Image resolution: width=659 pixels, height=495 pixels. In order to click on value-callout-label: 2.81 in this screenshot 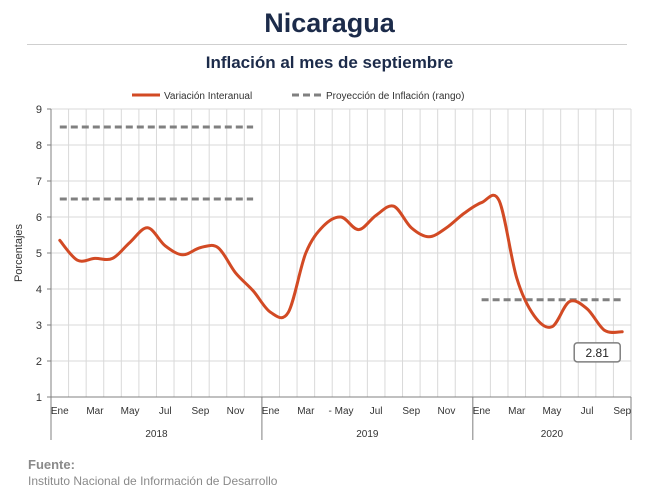, I will do `click(598, 353)`.